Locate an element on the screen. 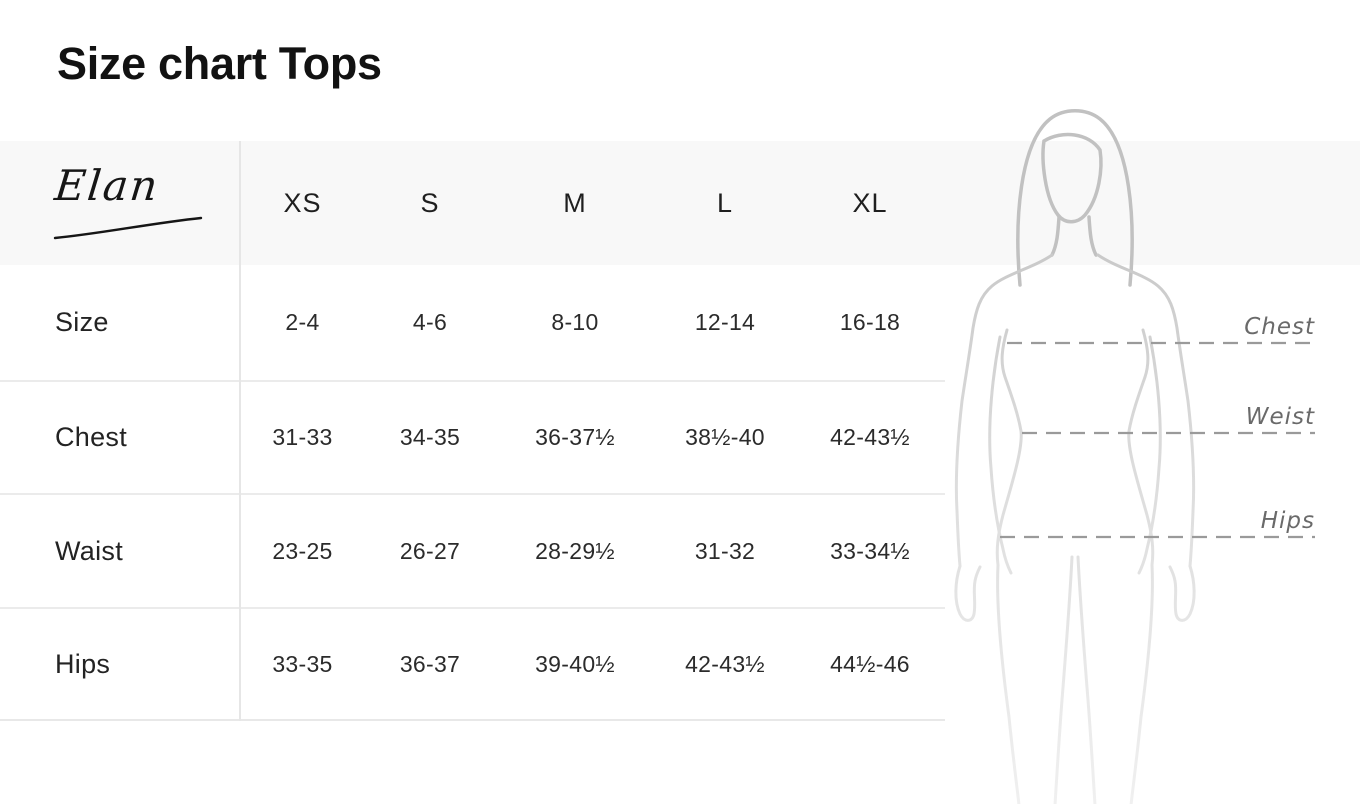 Image resolution: width=1360 pixels, height=804 pixels. table-cell-chest-m: 36-37½ is located at coordinates (575, 437).